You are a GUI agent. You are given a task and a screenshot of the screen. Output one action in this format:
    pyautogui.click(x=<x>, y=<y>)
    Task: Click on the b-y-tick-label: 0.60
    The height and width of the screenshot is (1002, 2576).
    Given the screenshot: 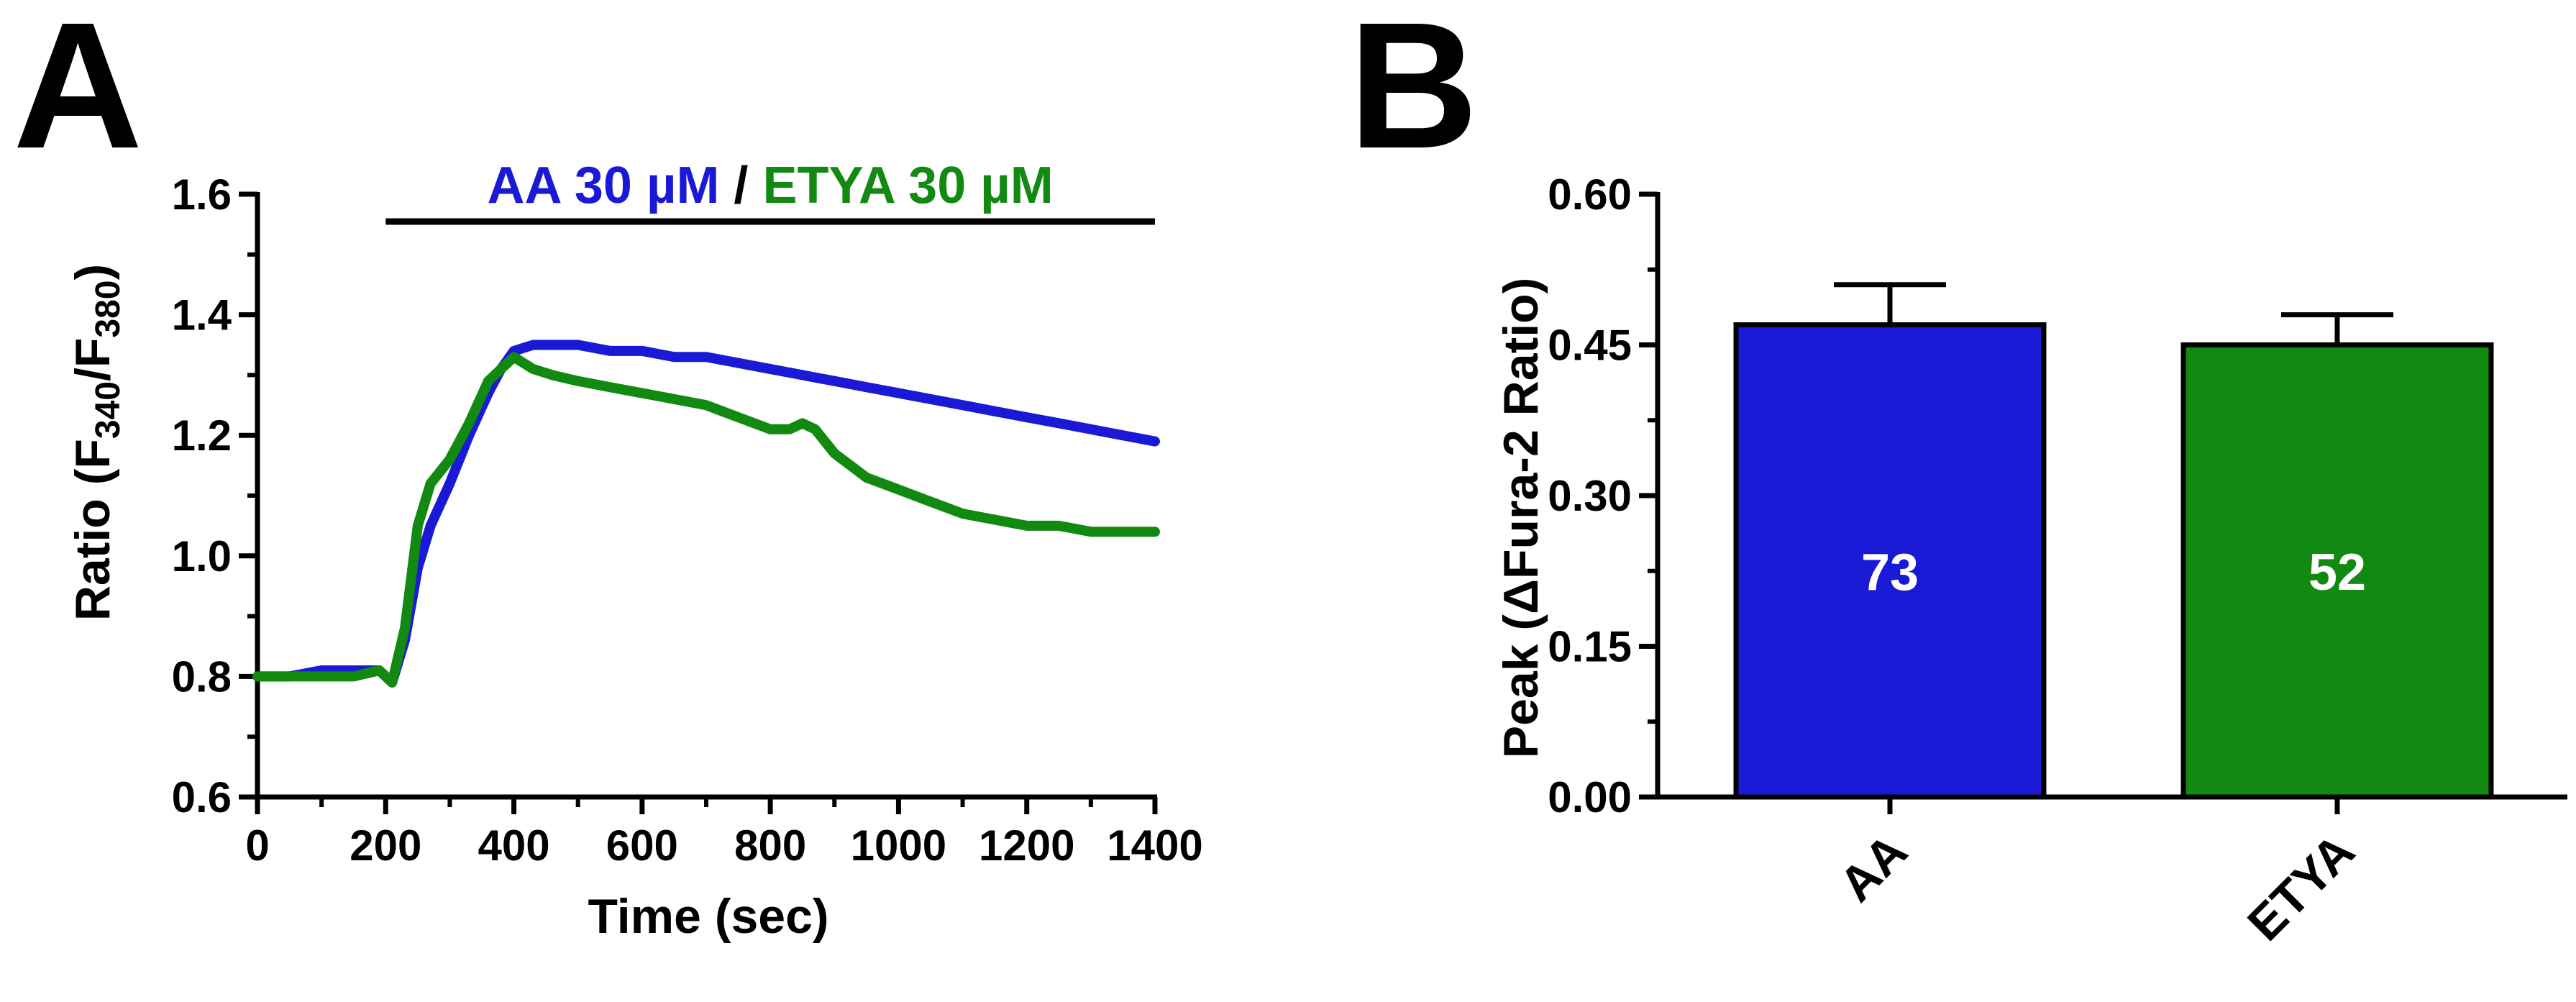 What is the action you would take?
    pyautogui.click(x=1590, y=194)
    